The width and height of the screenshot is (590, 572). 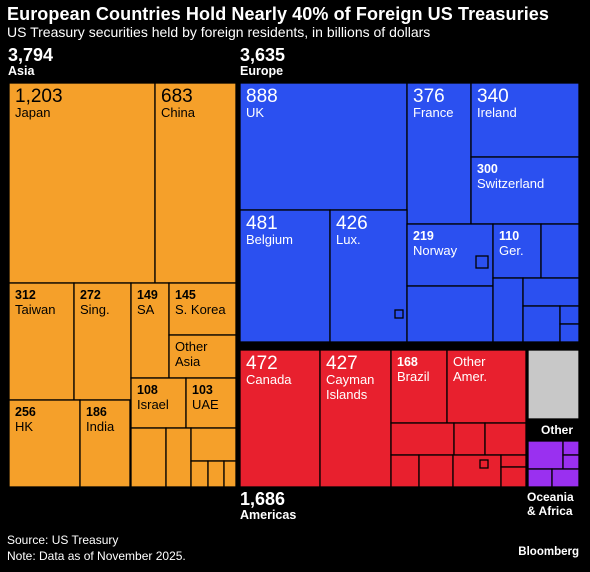 What do you see at coordinates (419, 386) in the screenshot?
I see `tile-americas-brazil` at bounding box center [419, 386].